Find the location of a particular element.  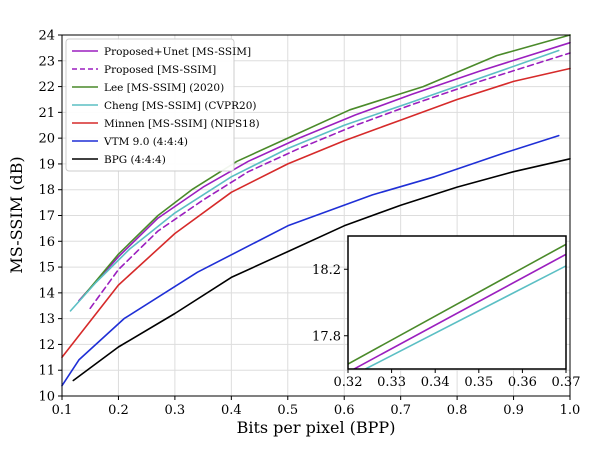

inset-x-tick-label: 0.32 is located at coordinates (348, 382).